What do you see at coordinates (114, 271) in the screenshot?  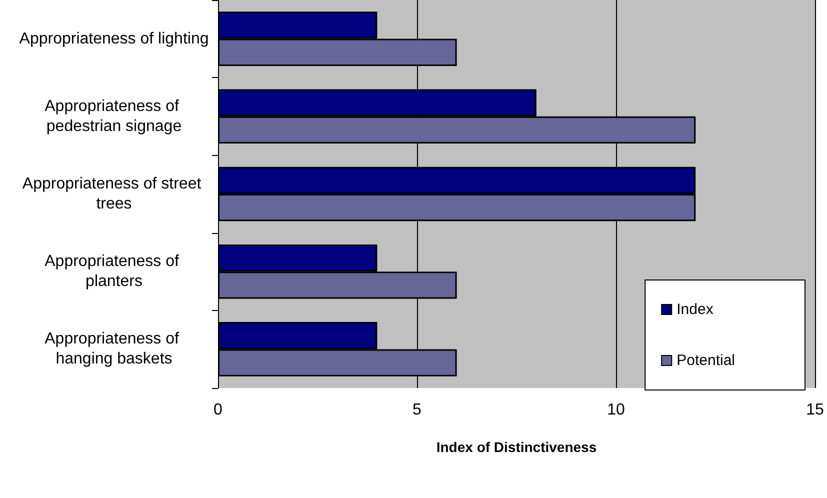 I see `y-tick-label: Appropriateness of planters` at bounding box center [114, 271].